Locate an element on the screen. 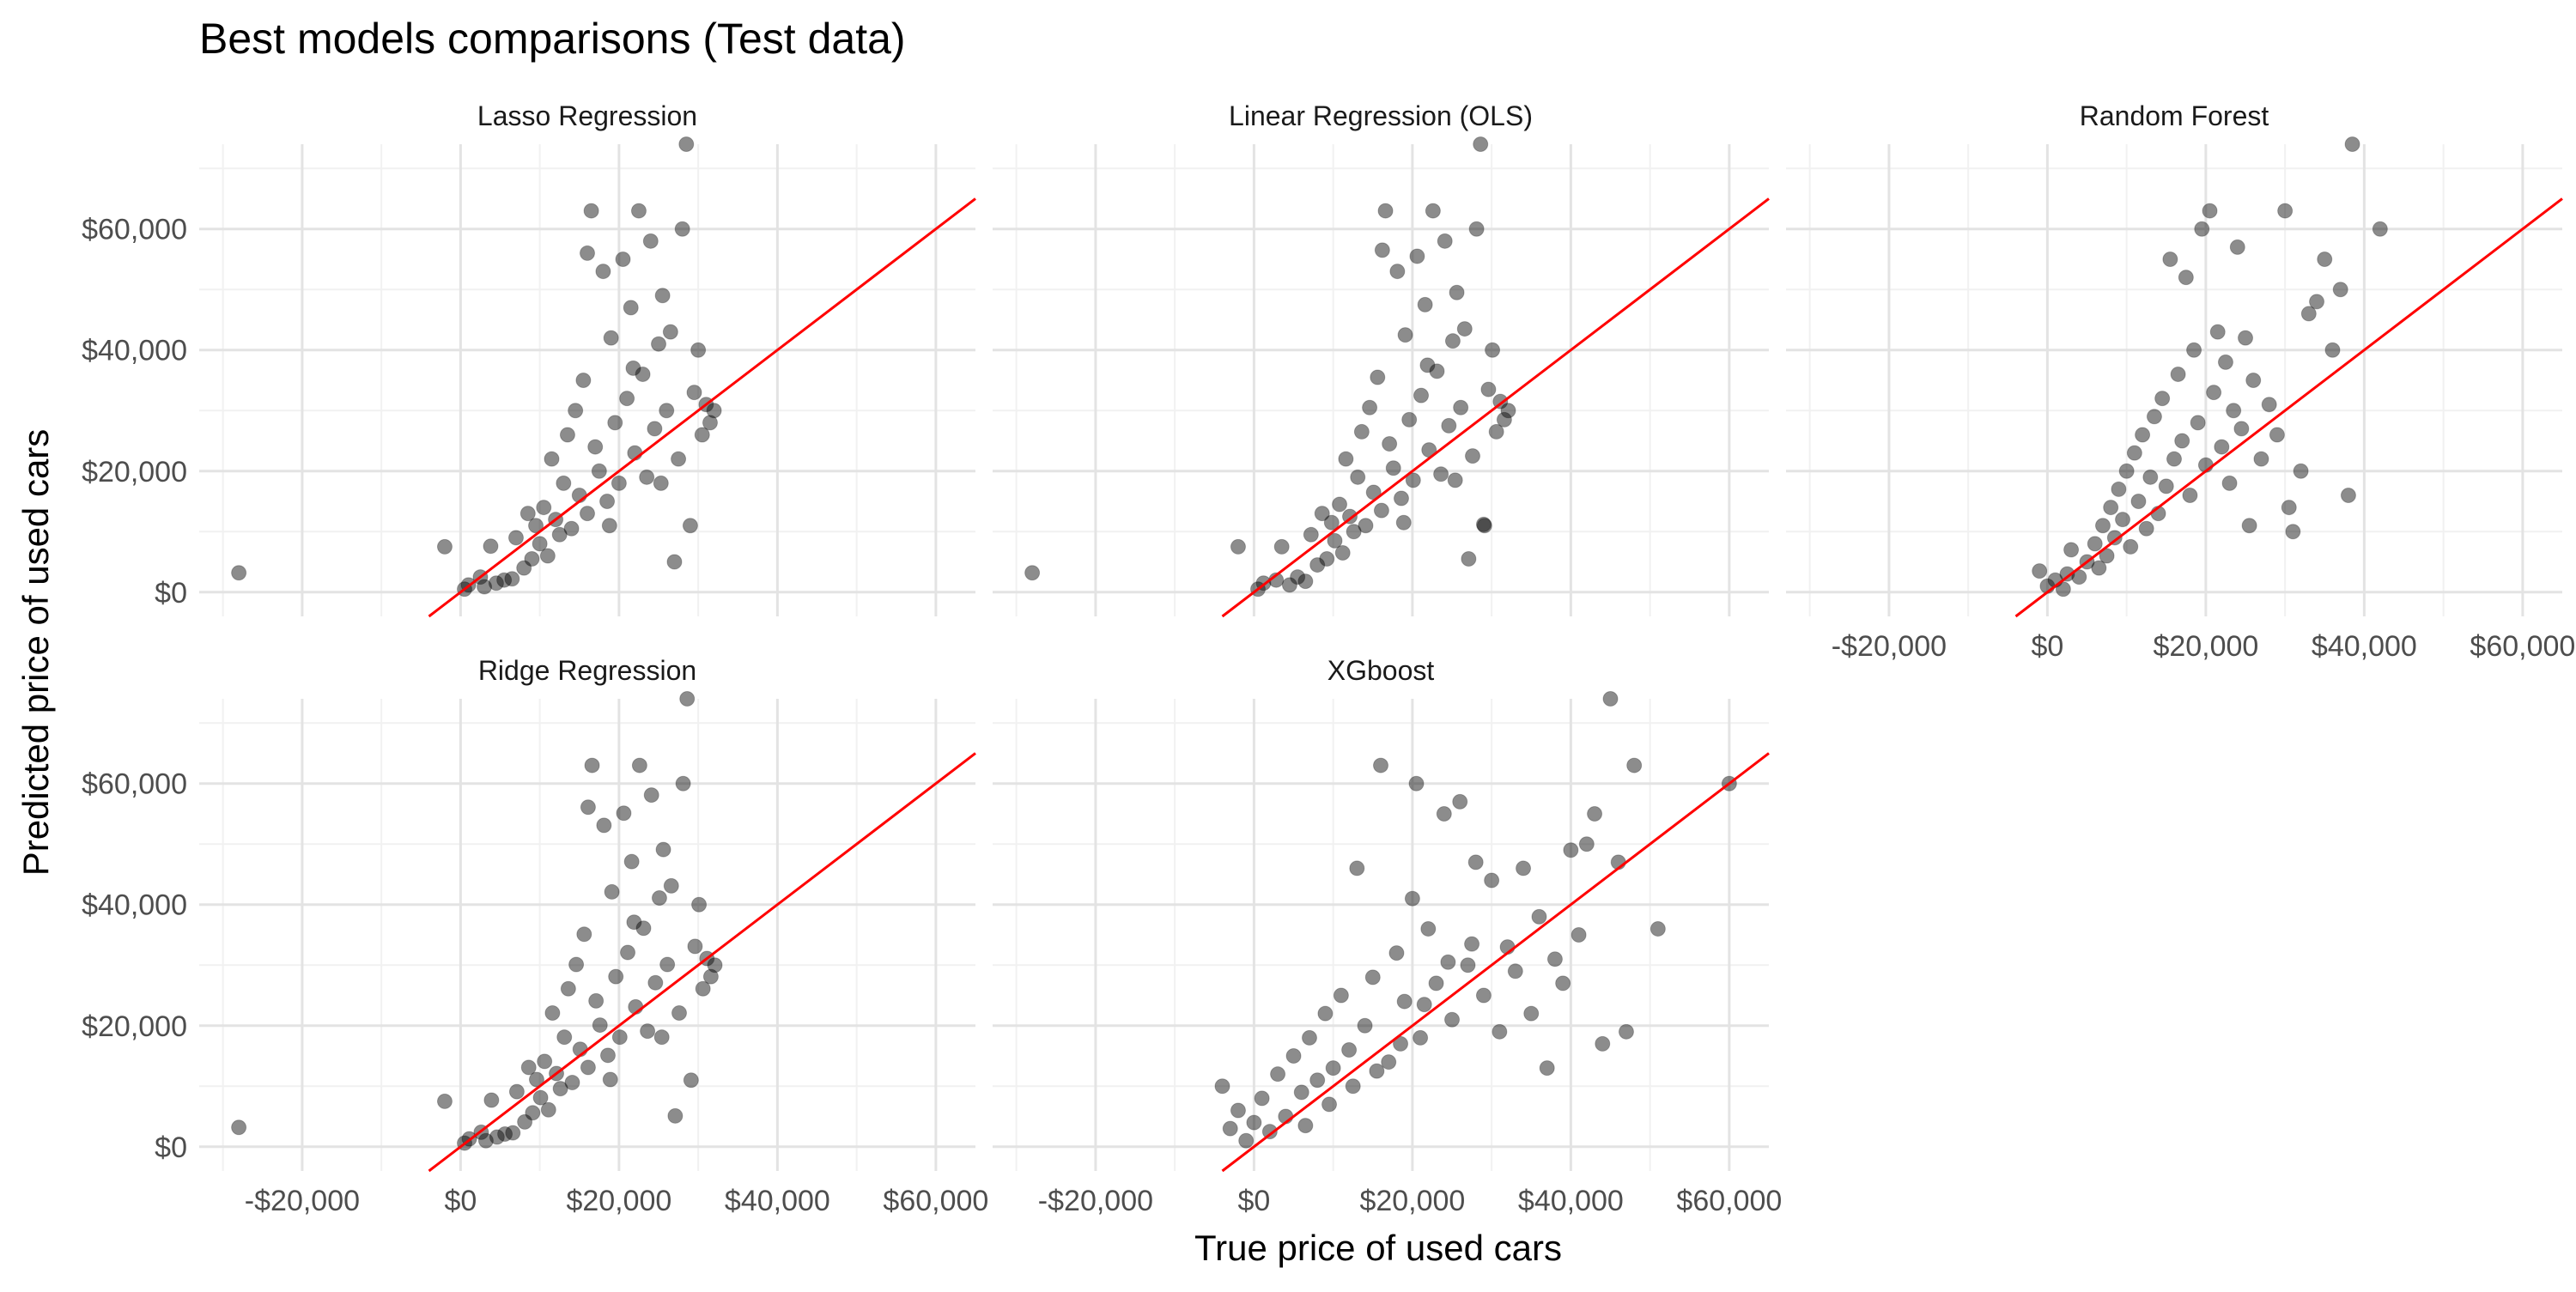  x-axis-title: True price of used cars is located at coordinates (1378, 1248).